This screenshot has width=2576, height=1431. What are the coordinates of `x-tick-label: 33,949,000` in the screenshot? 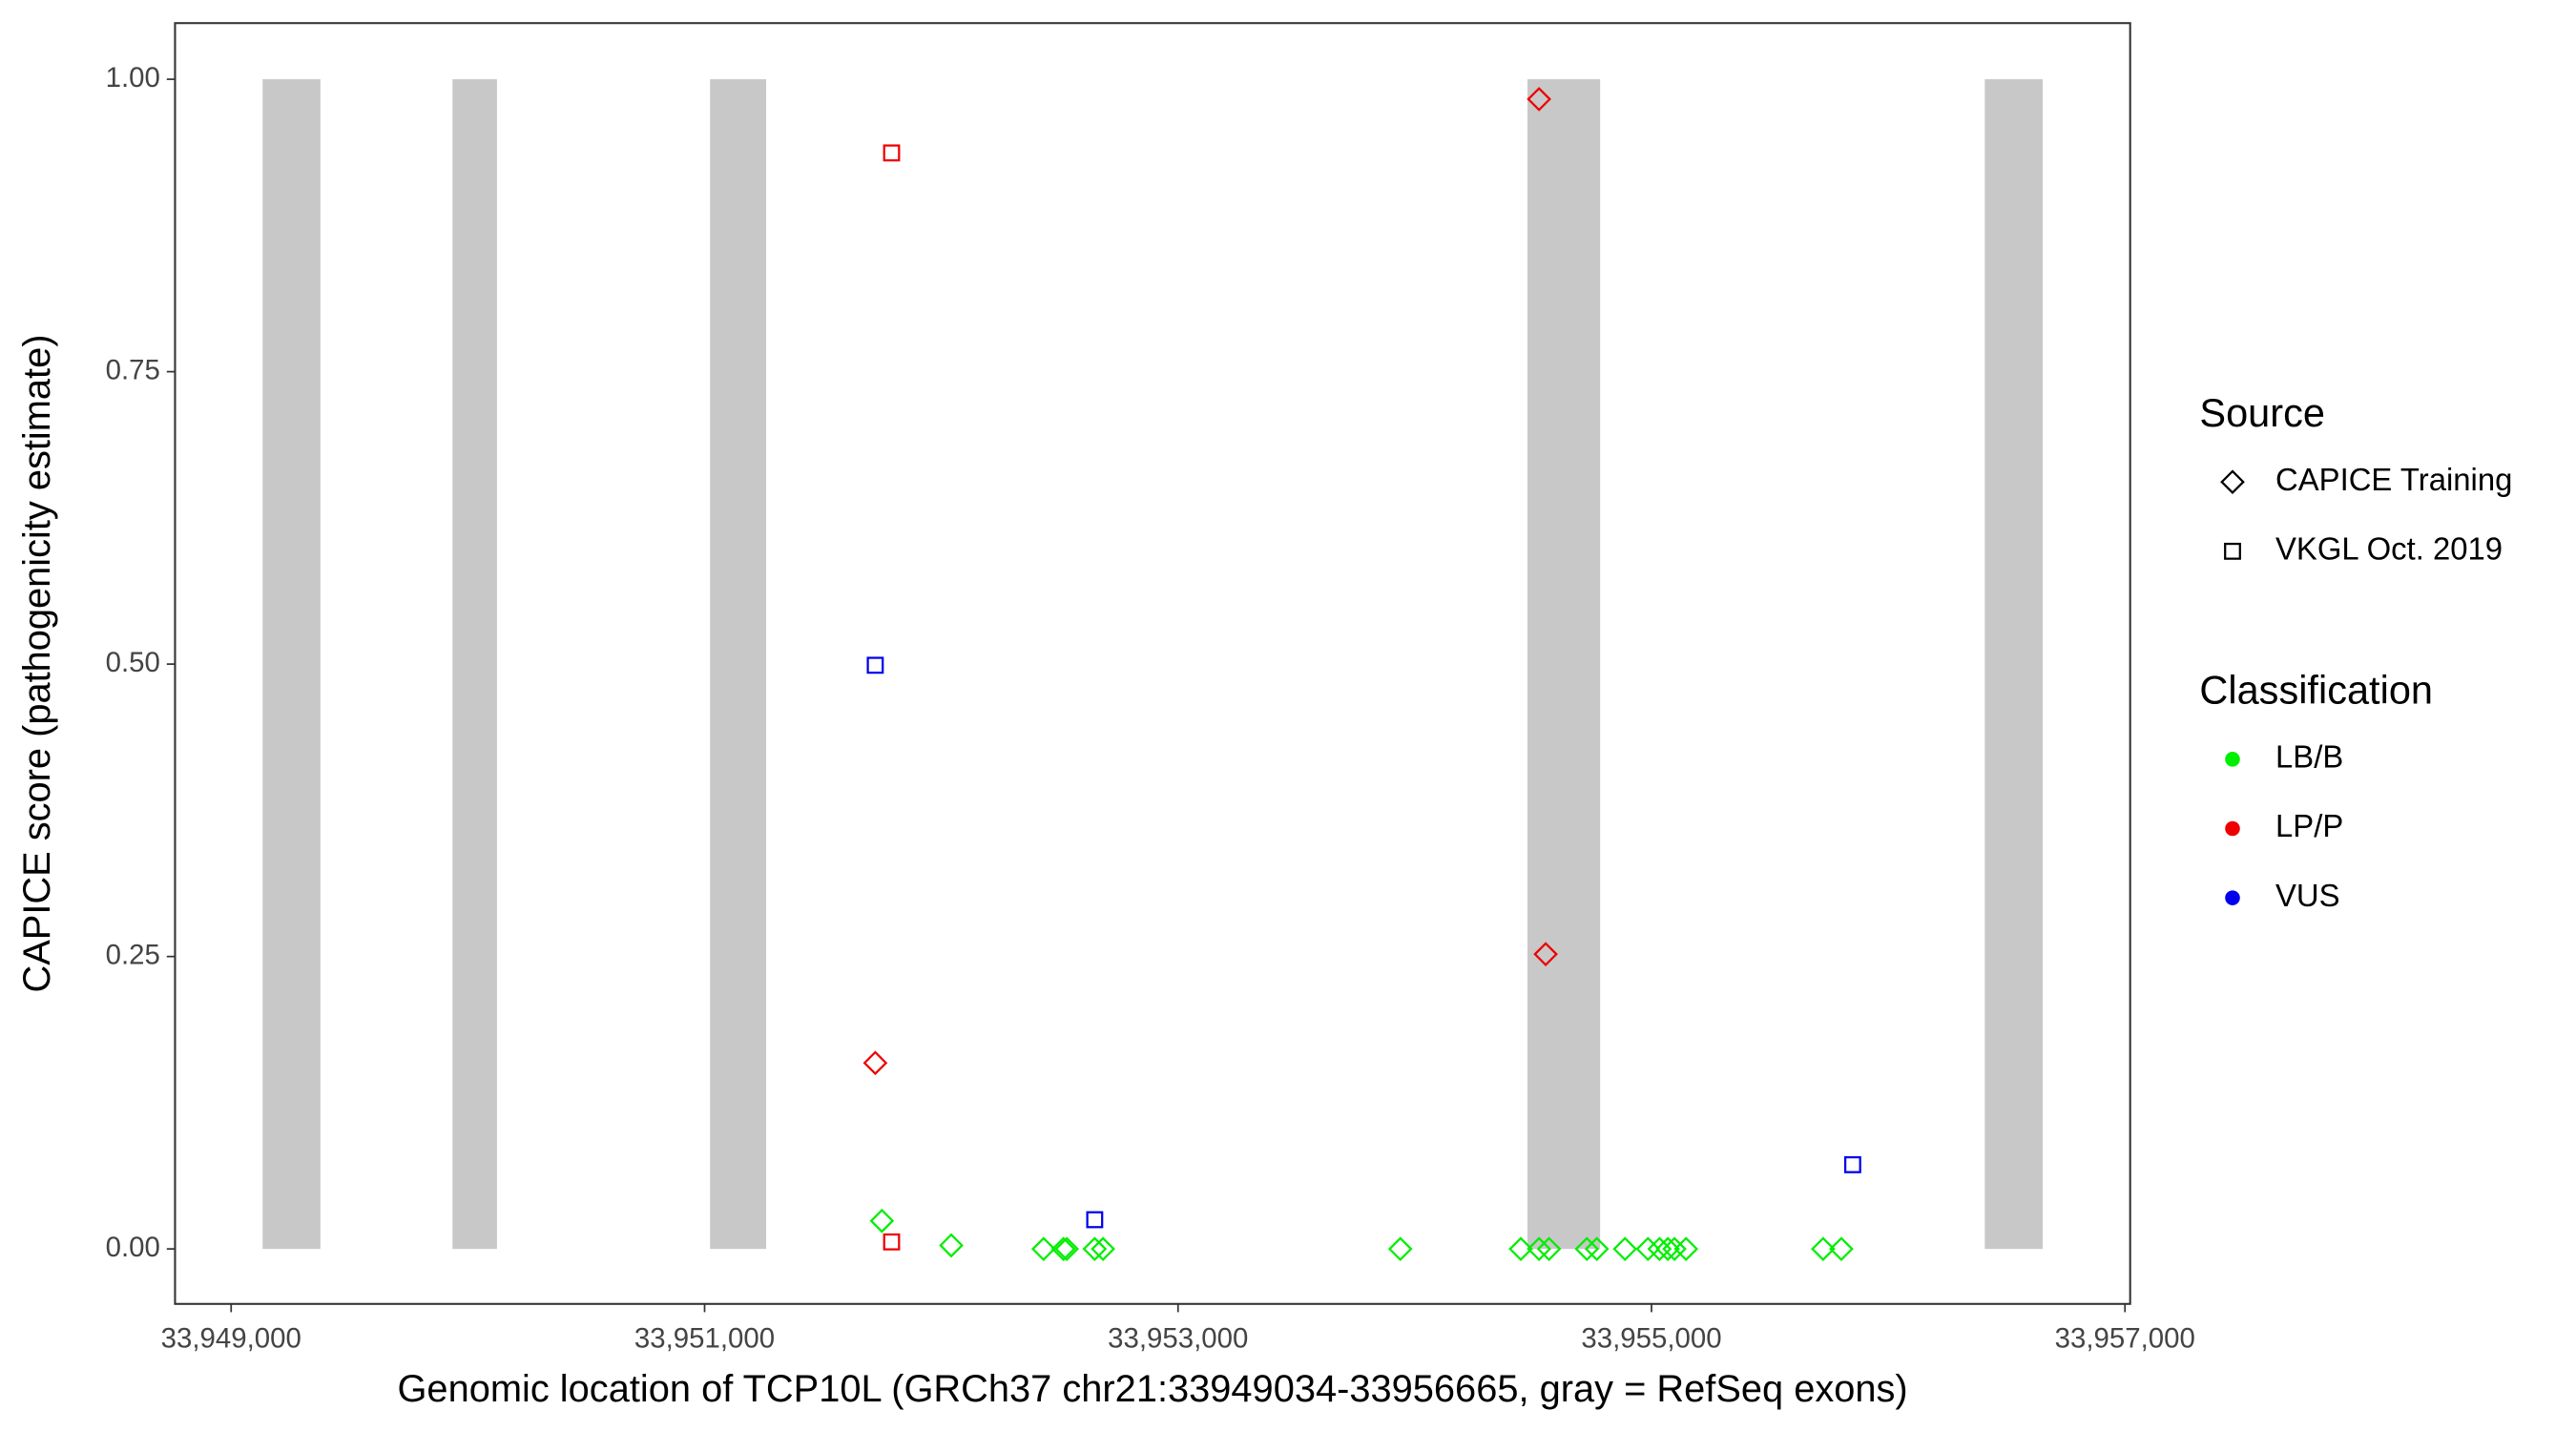 It's located at (231, 1339).